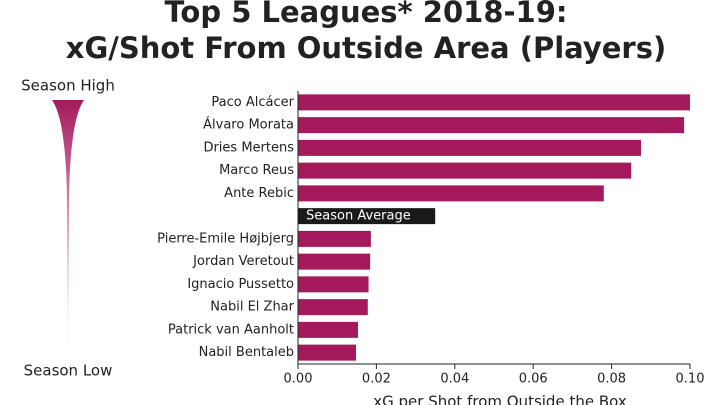  Describe the element at coordinates (376, 379) in the screenshot. I see `x-tick-label: 0.02` at that location.